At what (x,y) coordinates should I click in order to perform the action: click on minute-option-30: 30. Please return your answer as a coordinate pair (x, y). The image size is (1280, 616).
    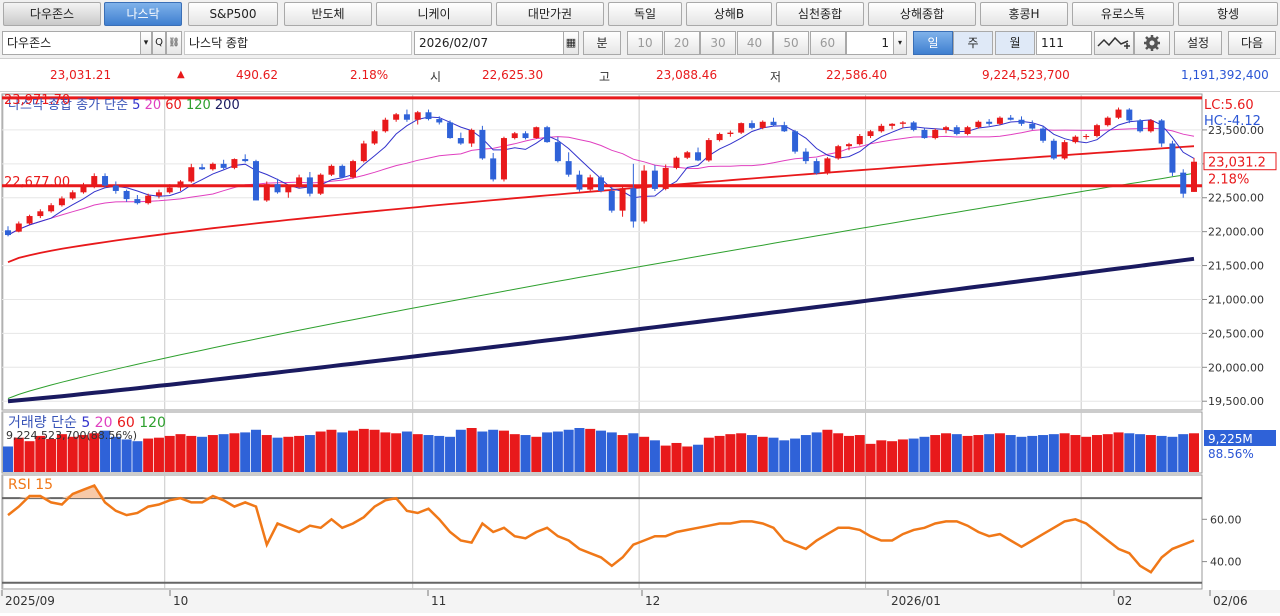
    Looking at the image, I should click on (718, 43).